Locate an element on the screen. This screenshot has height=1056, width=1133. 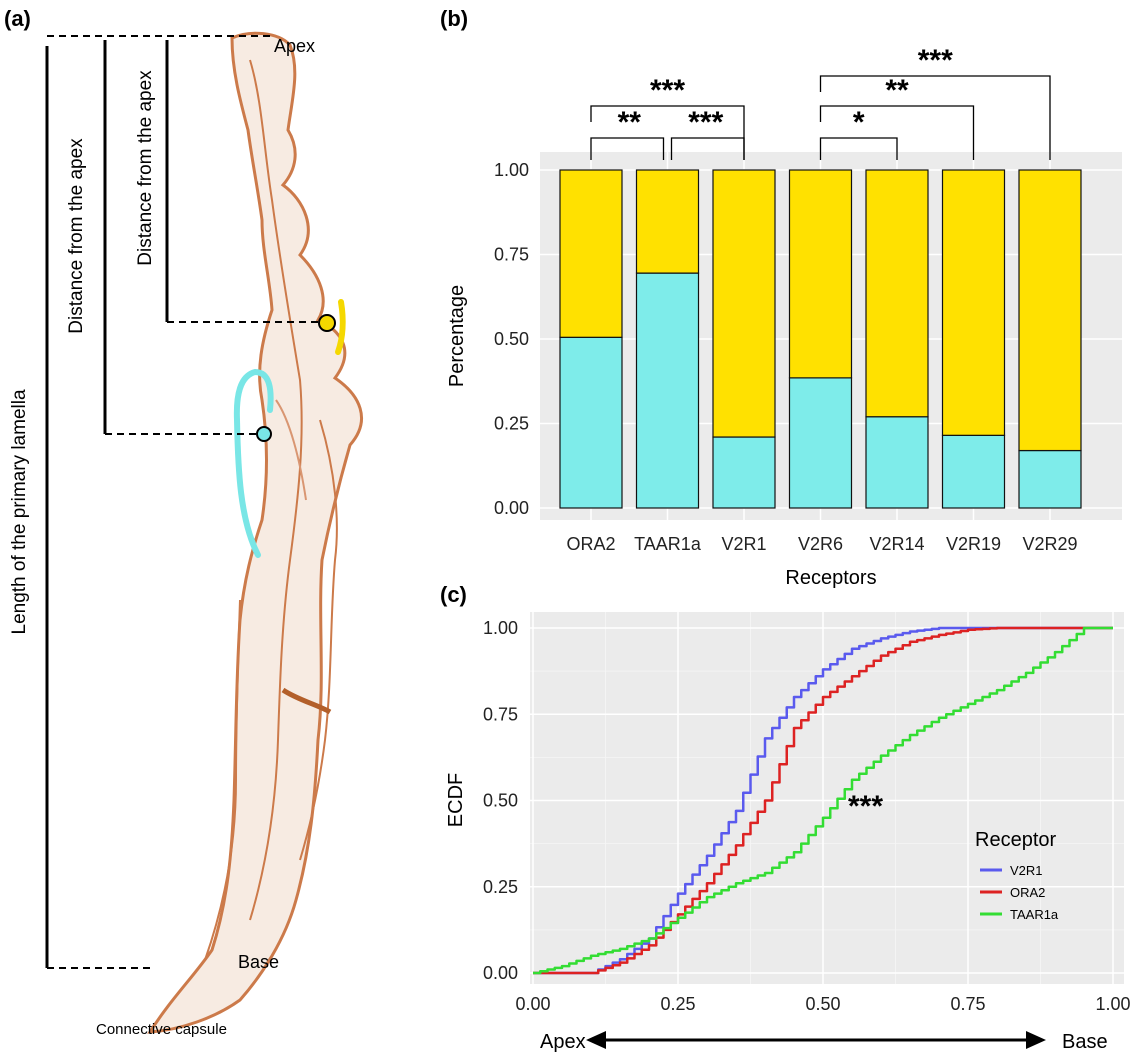
bracket-V2R6-V2R14: * is located at coordinates (858, 133).